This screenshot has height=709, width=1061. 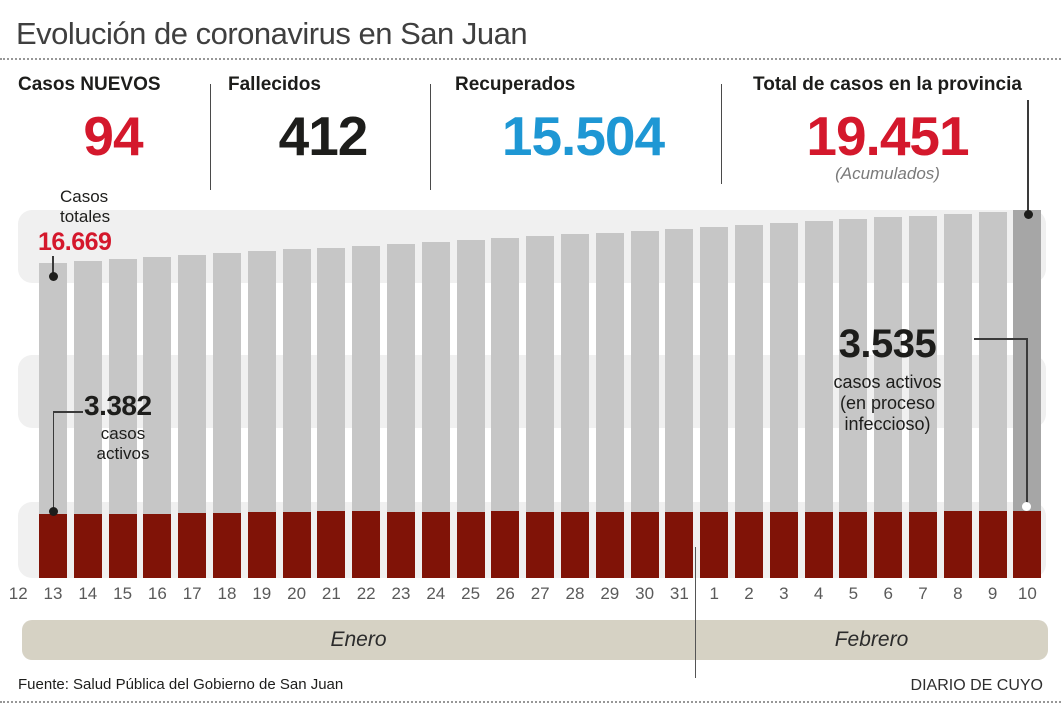 What do you see at coordinates (976, 685) in the screenshot?
I see `footer-credit: DIARIO DE CUYO` at bounding box center [976, 685].